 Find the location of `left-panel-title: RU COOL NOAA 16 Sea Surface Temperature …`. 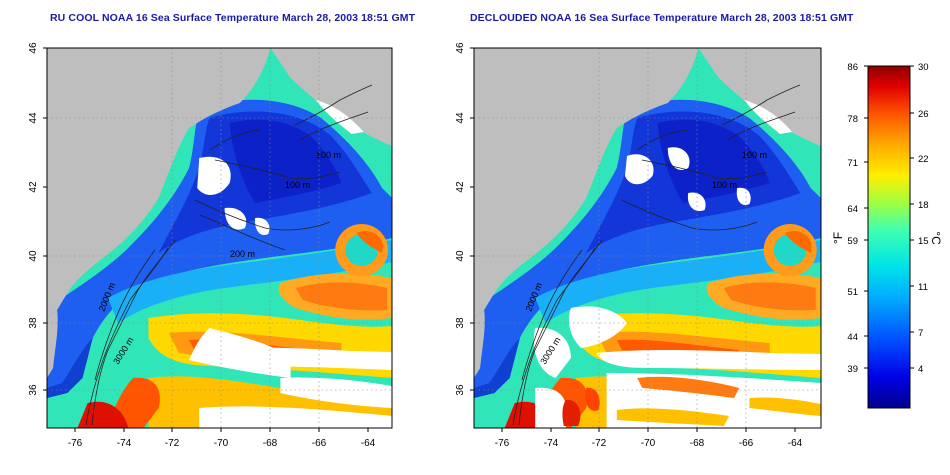

left-panel-title: RU COOL NOAA 16 Sea Surface Temperature … is located at coordinates (233, 18).